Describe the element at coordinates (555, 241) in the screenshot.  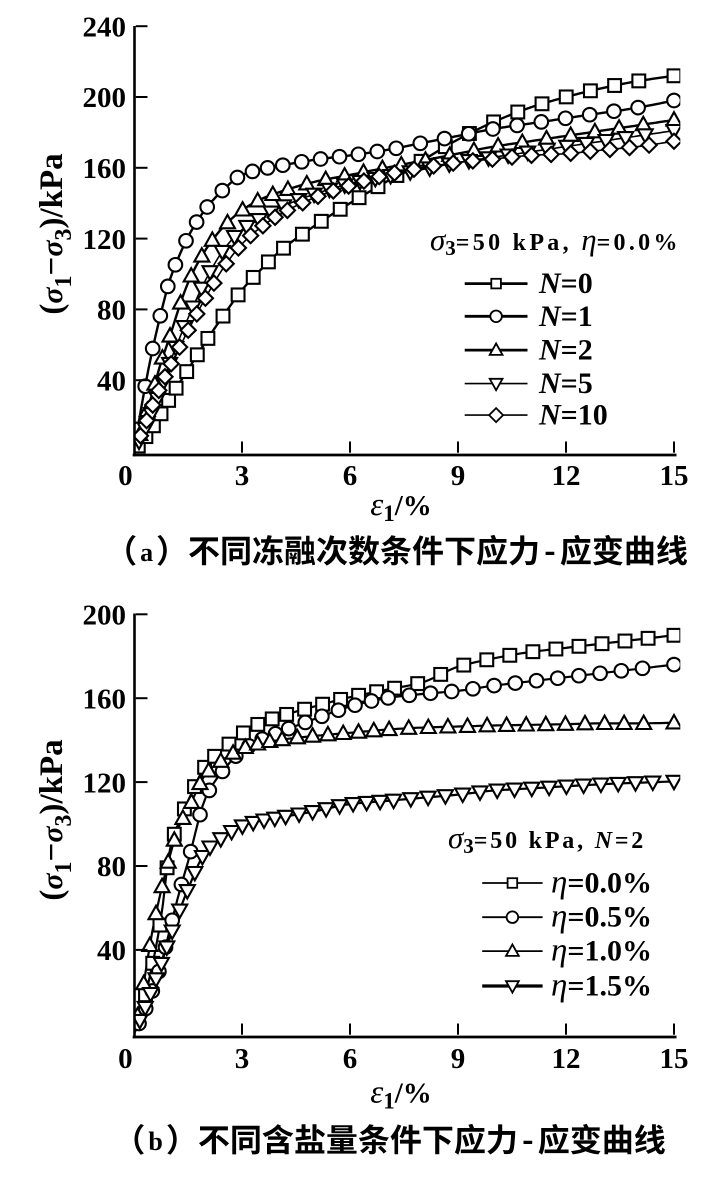
I see `svg-text: σ3=50 kPa, η=0.0%` at that location.